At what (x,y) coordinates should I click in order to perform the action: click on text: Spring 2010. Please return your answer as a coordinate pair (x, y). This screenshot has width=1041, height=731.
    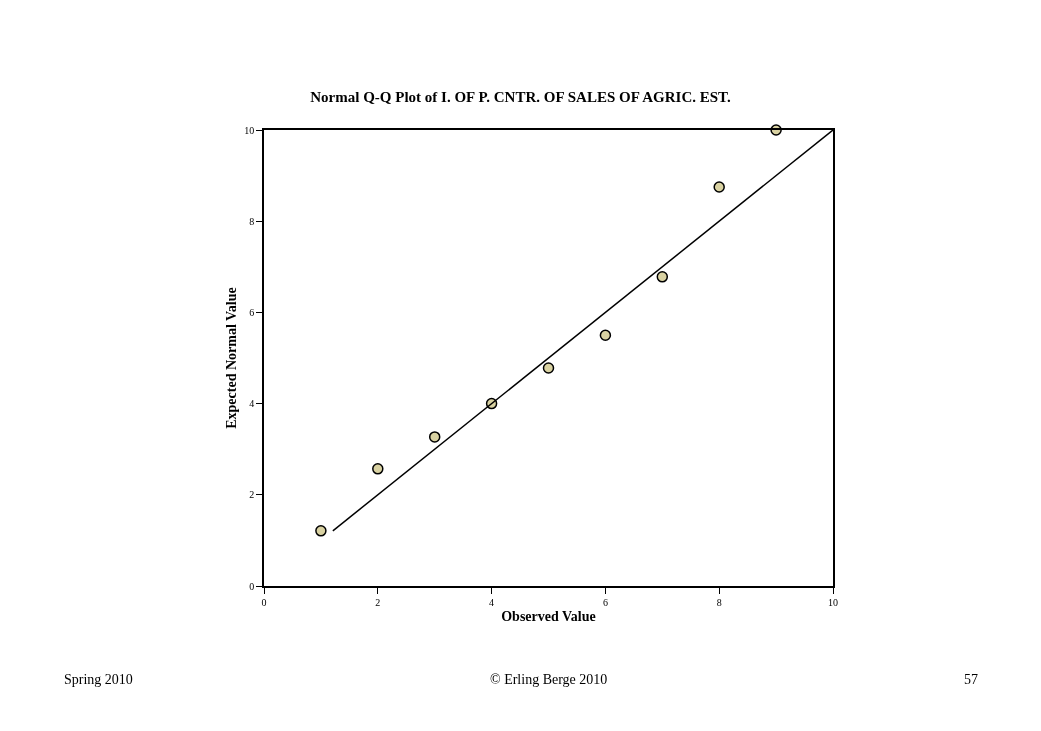
    Looking at the image, I should click on (98, 679).